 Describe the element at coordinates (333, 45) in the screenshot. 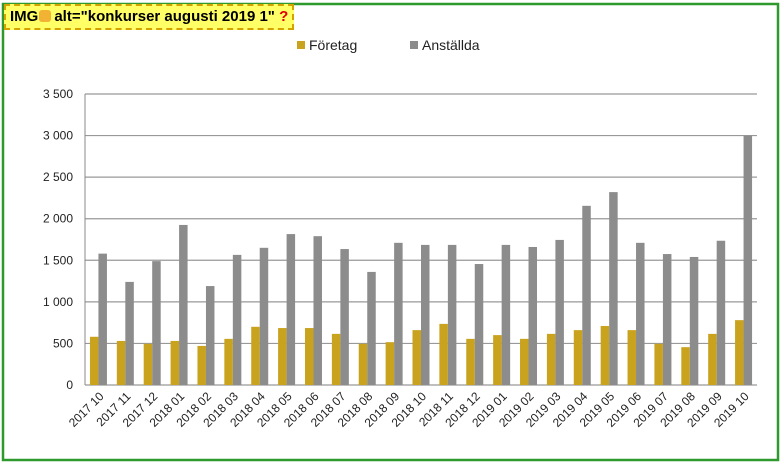

I see `legend-label: Företag` at that location.